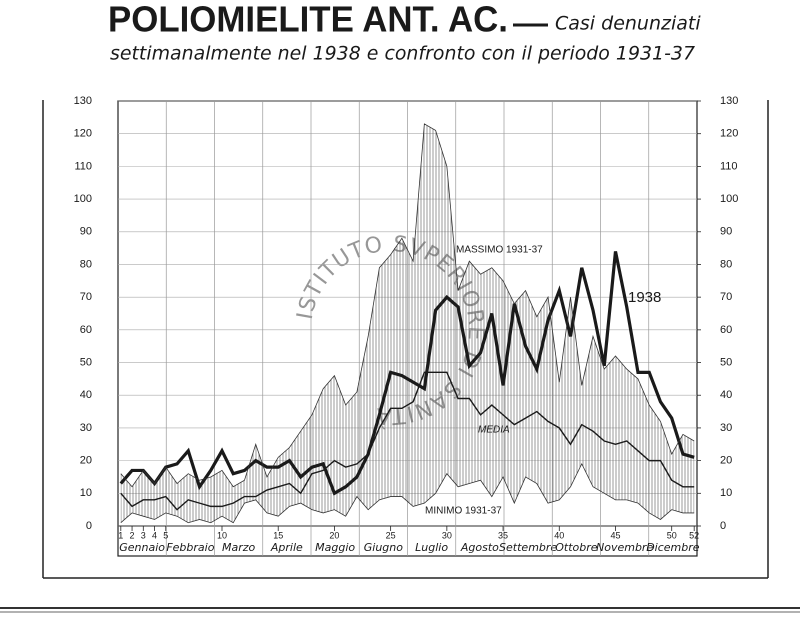  Describe the element at coordinates (239, 547) in the screenshot. I see `month-label: Marzo` at that location.